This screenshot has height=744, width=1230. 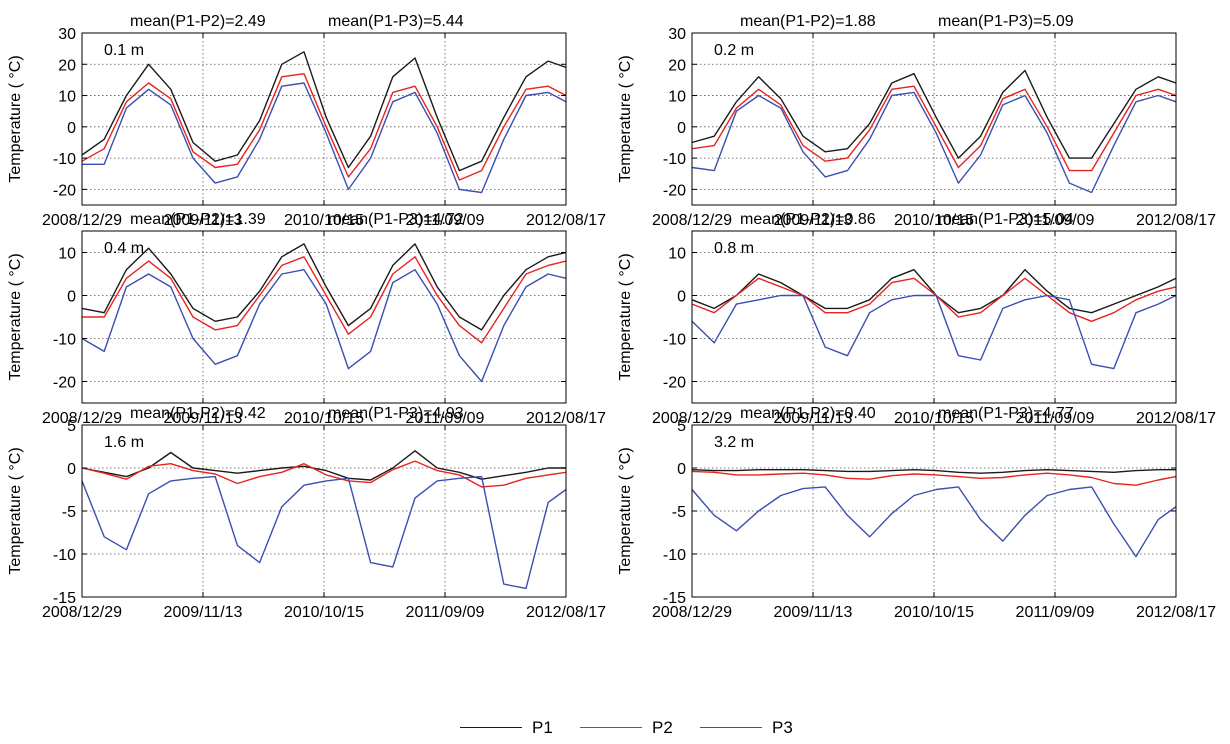 What do you see at coordinates (64, 598) in the screenshot?
I see `y-tick-label: -15` at bounding box center [64, 598].